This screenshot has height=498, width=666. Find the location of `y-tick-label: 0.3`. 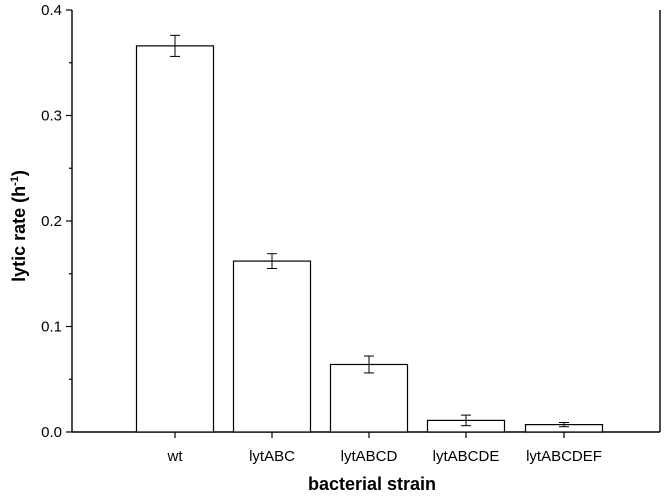

y-tick-label: 0.3 is located at coordinates (51, 116).